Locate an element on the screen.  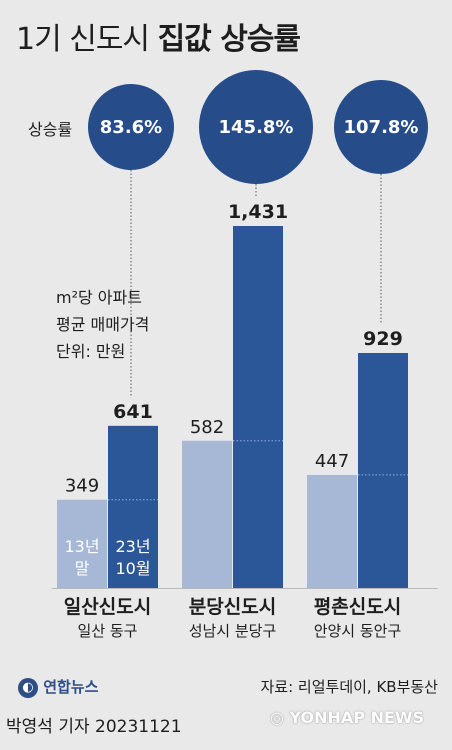
reporter-credit: 박영석 기자 20231121 is located at coordinates (94, 727).